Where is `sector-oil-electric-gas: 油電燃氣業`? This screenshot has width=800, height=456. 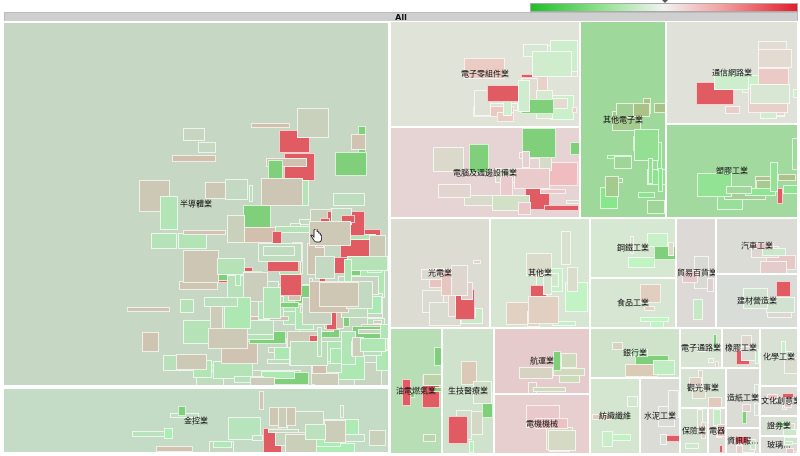 sector-oil-electric-gas: 油電燃氣業 is located at coordinates (416, 391).